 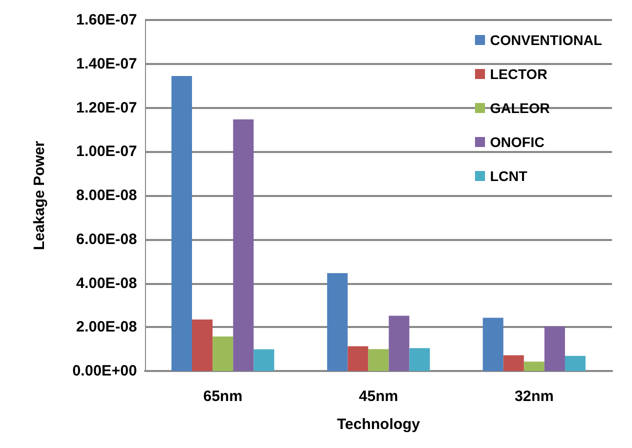 What do you see at coordinates (517, 142) in the screenshot?
I see `legend-label: ONOFIC` at bounding box center [517, 142].